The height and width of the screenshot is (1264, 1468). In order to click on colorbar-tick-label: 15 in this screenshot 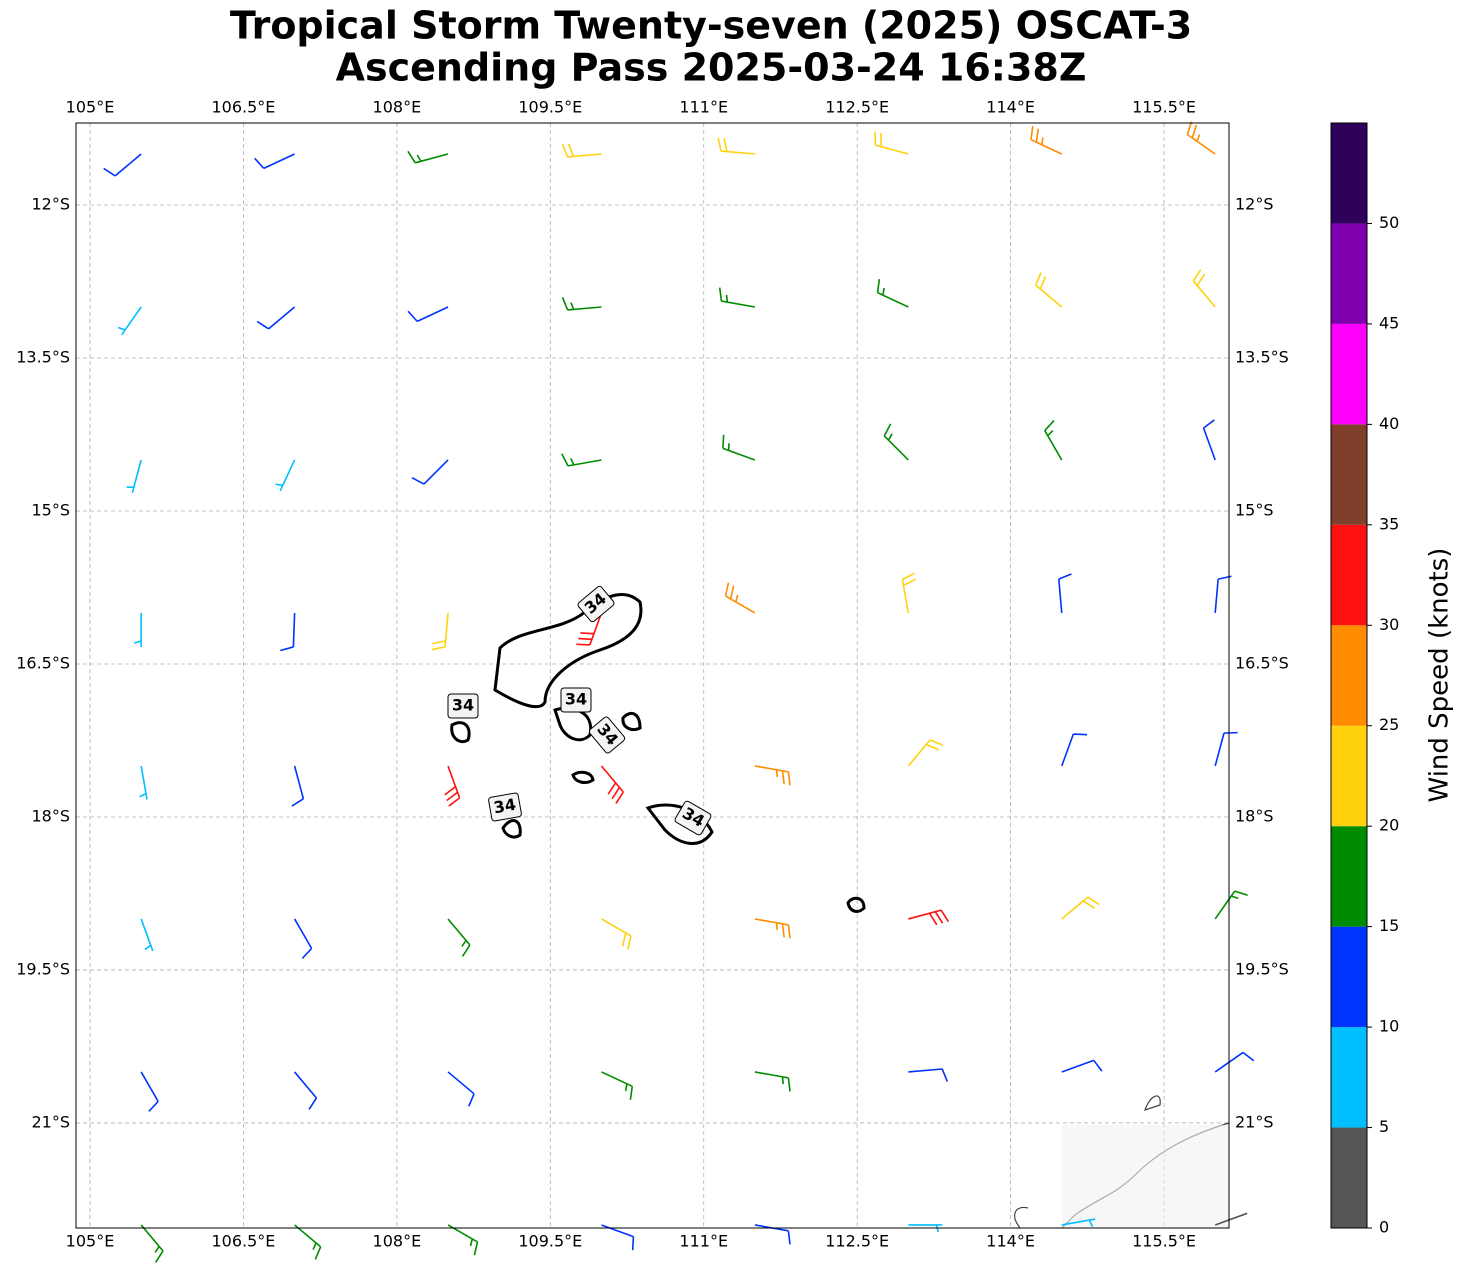, I will do `click(1389, 925)`.